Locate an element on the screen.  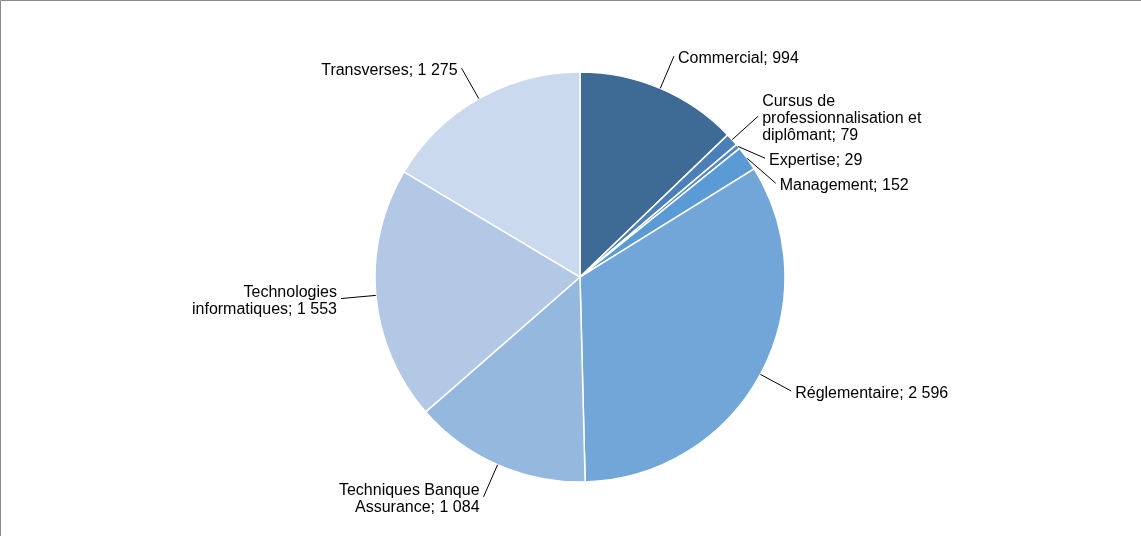
slice-label: Techniques Banque Assurance; 1 084 is located at coordinates (409, 497).